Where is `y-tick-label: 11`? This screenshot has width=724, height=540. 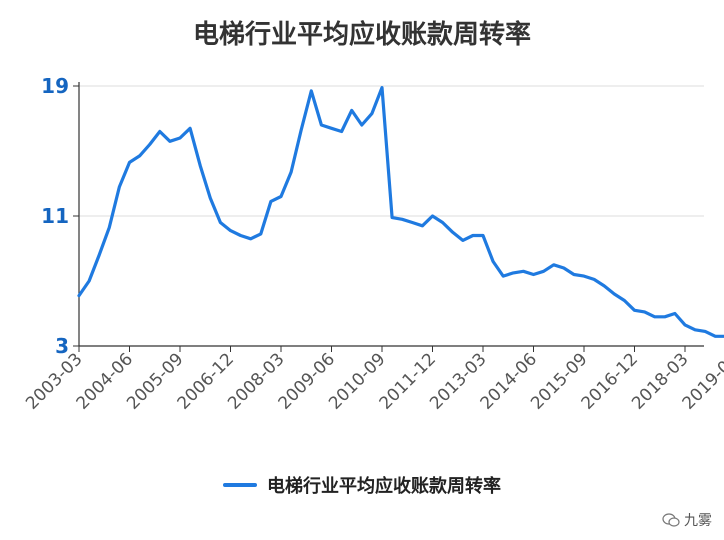 y-tick-label: 11 is located at coordinates (55, 216).